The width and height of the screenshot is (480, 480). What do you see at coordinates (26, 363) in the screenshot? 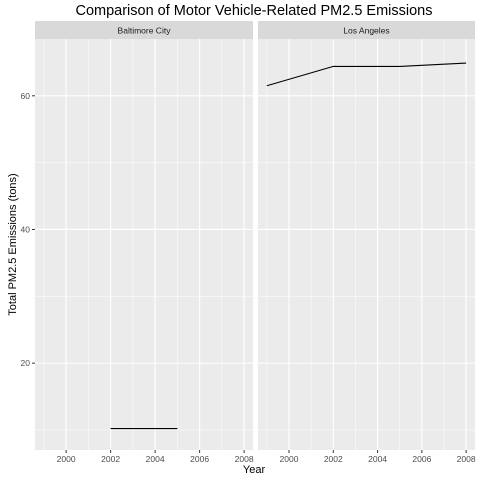
I see `y-tick-label: 20` at bounding box center [26, 363].